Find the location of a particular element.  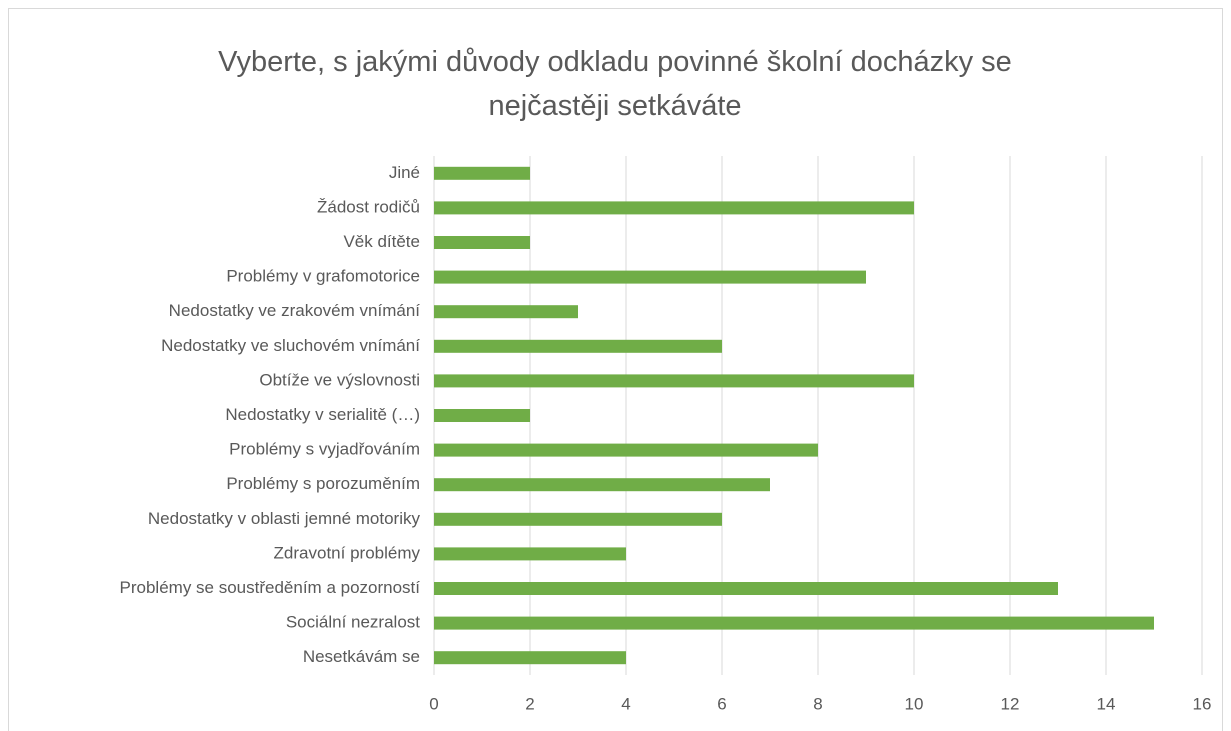

y-tick-label: Nedostatky v oblasti jemné motoriky is located at coordinates (284, 518).